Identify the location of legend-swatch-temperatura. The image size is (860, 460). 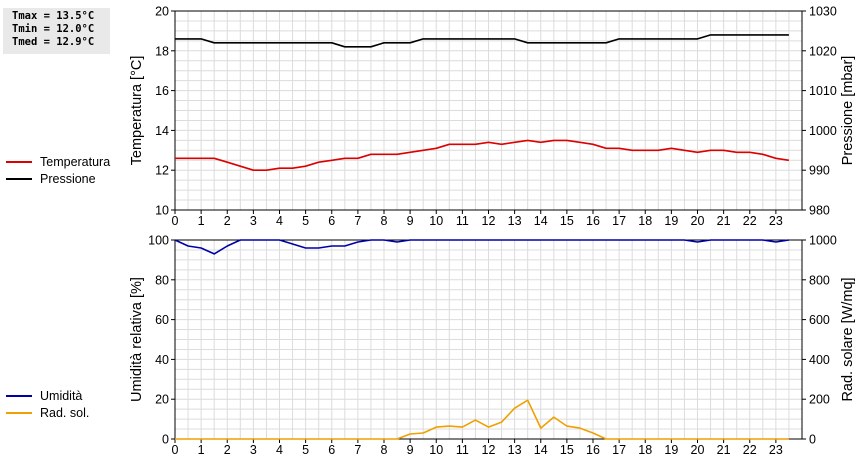
(19, 161).